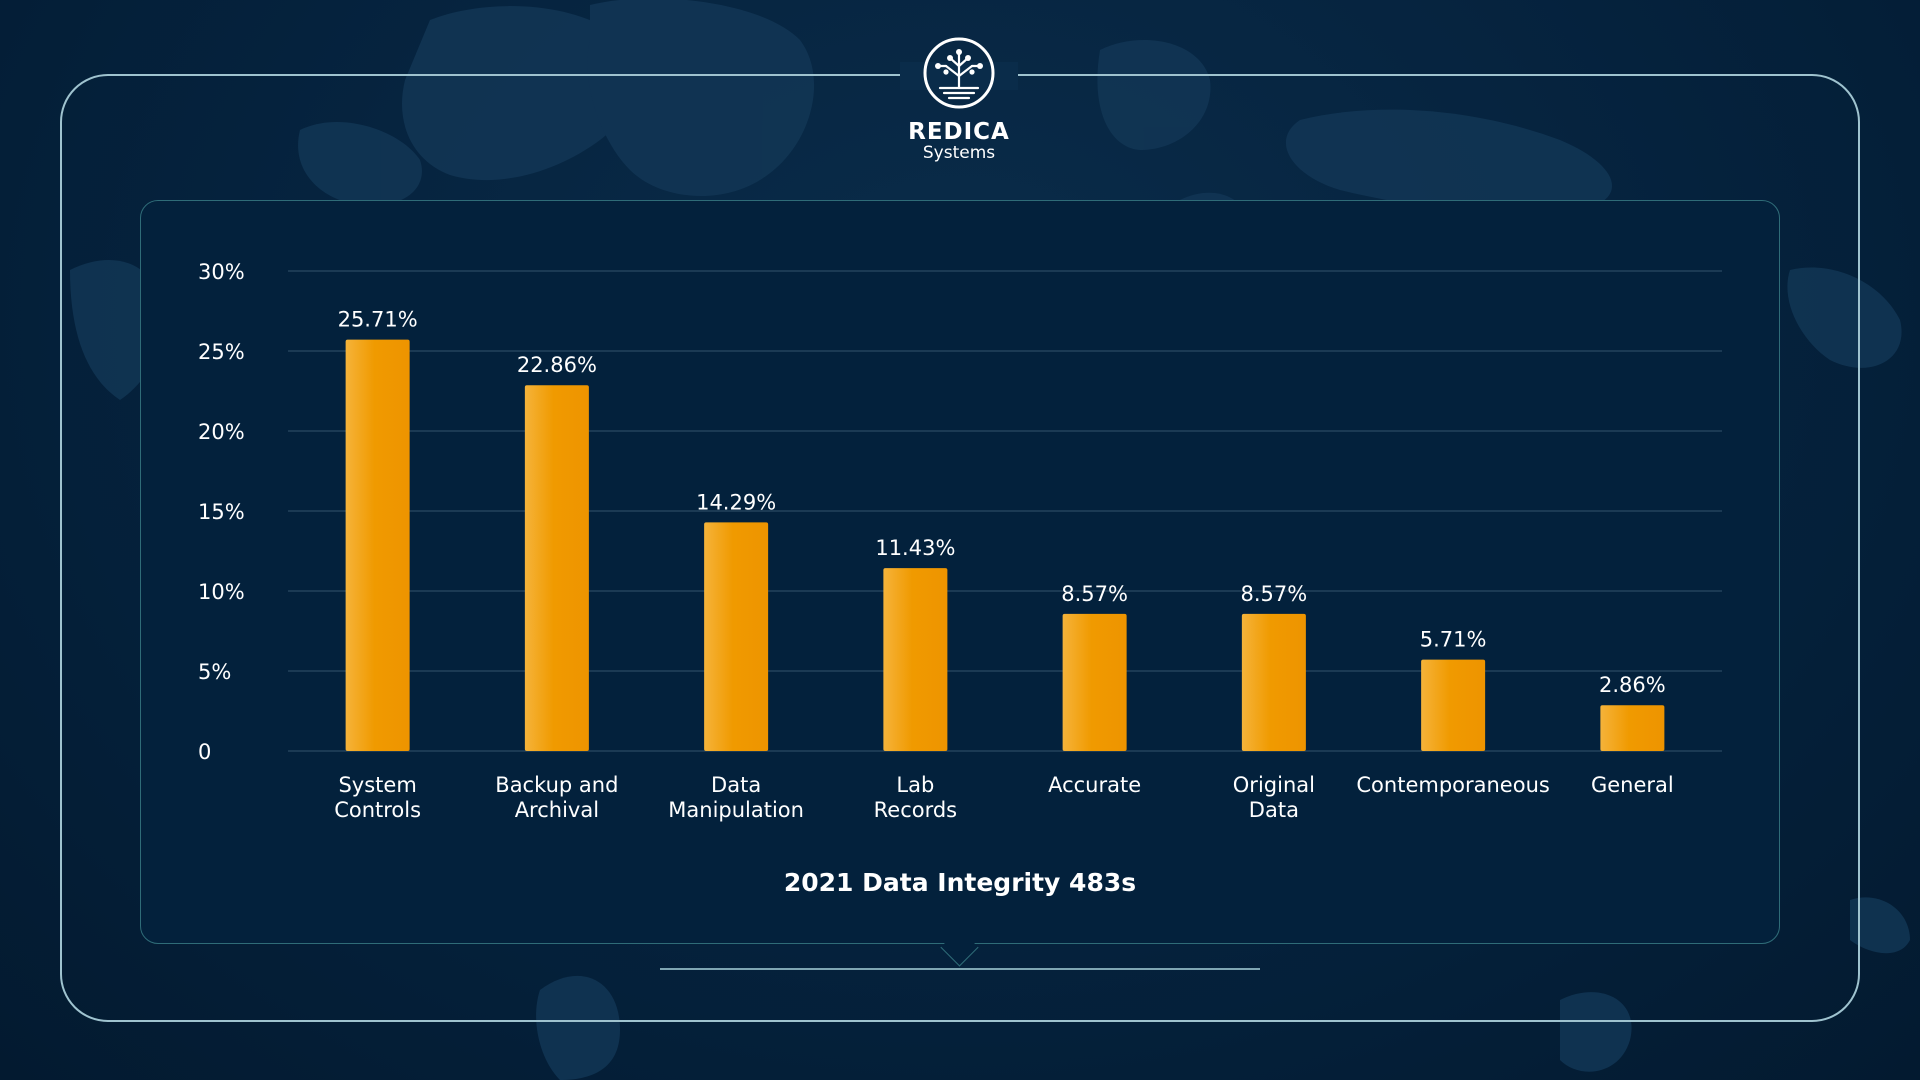 Image resolution: width=1920 pixels, height=1080 pixels. I want to click on y-tick-label: 0, so click(204, 752).